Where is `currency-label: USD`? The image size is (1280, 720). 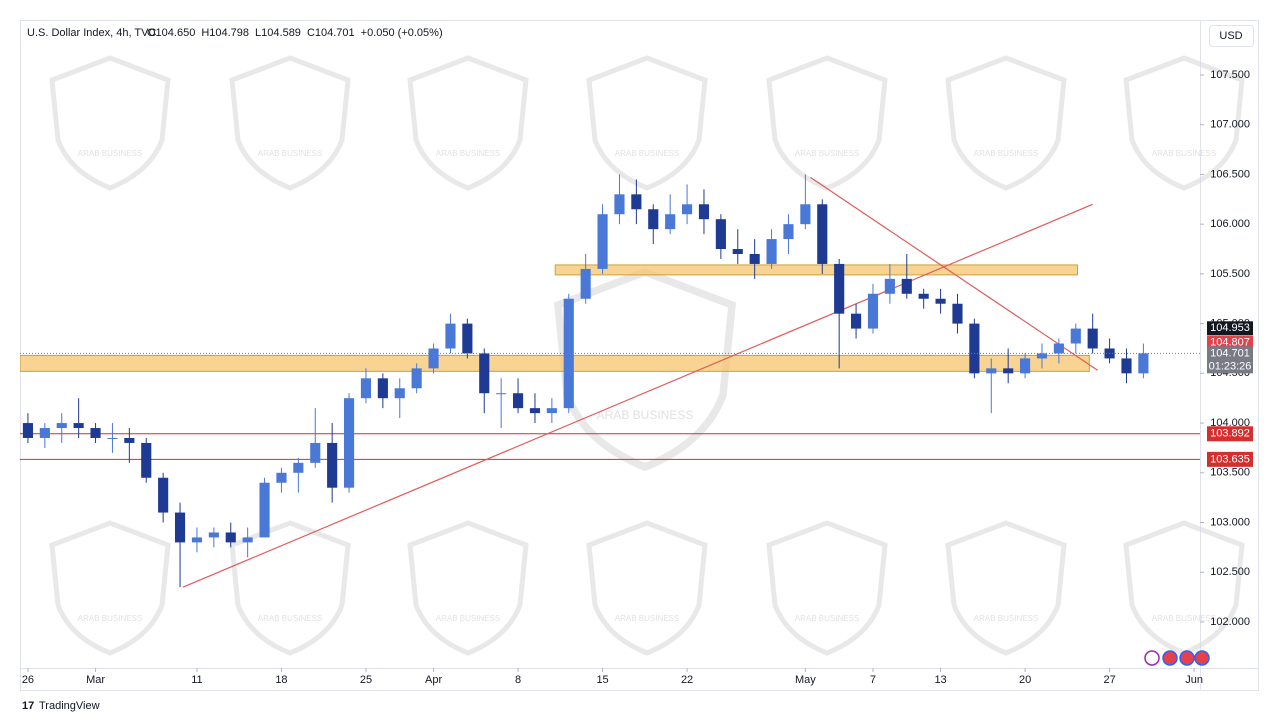 currency-label: USD is located at coordinates (1230, 36).